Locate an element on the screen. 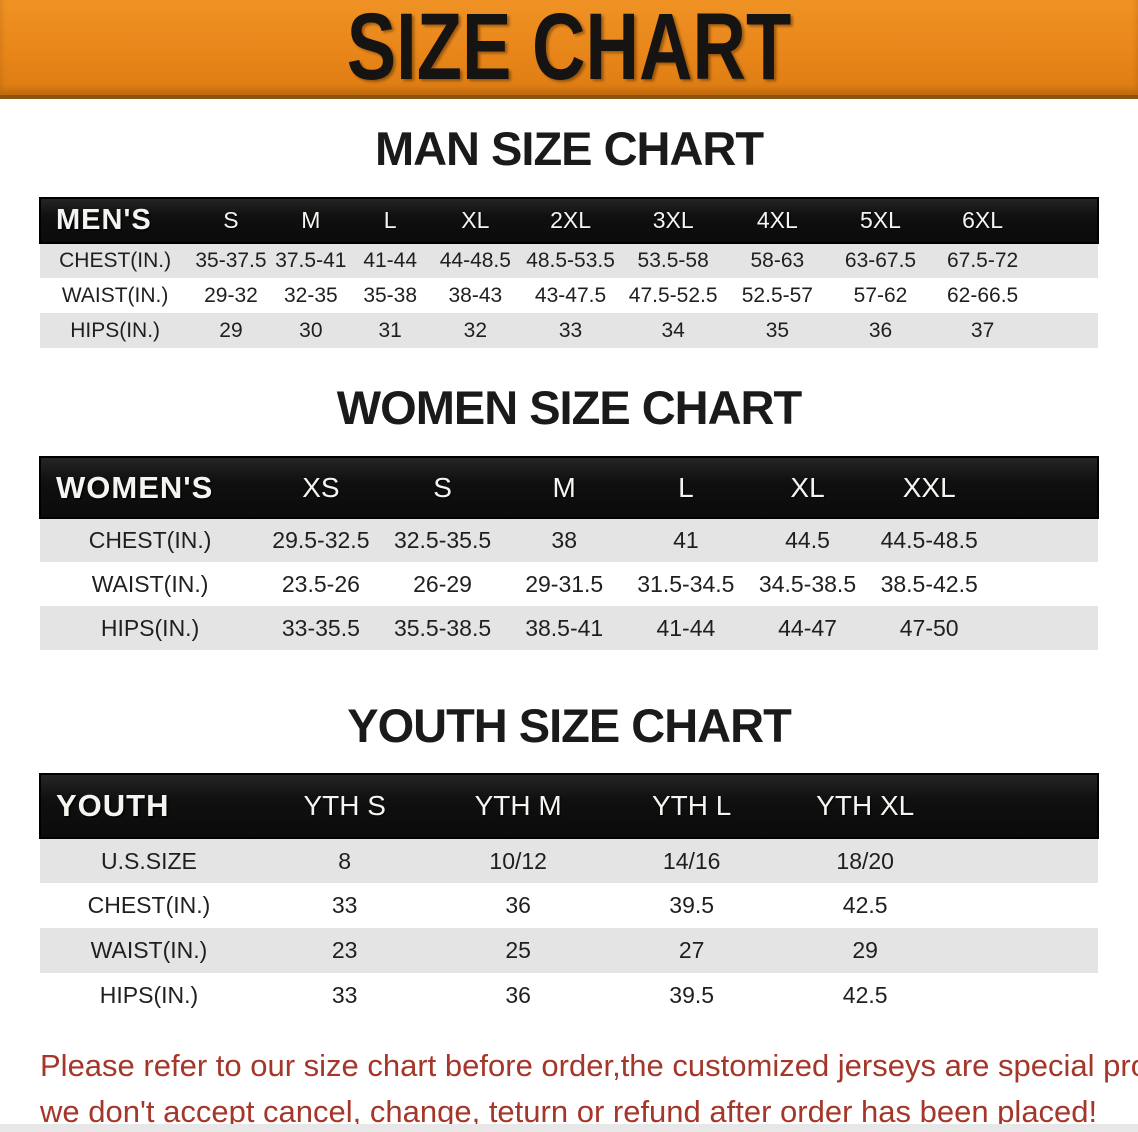 This screenshot has height=1132, width=1138. measurement-value: 35-37.5 is located at coordinates (231, 260).